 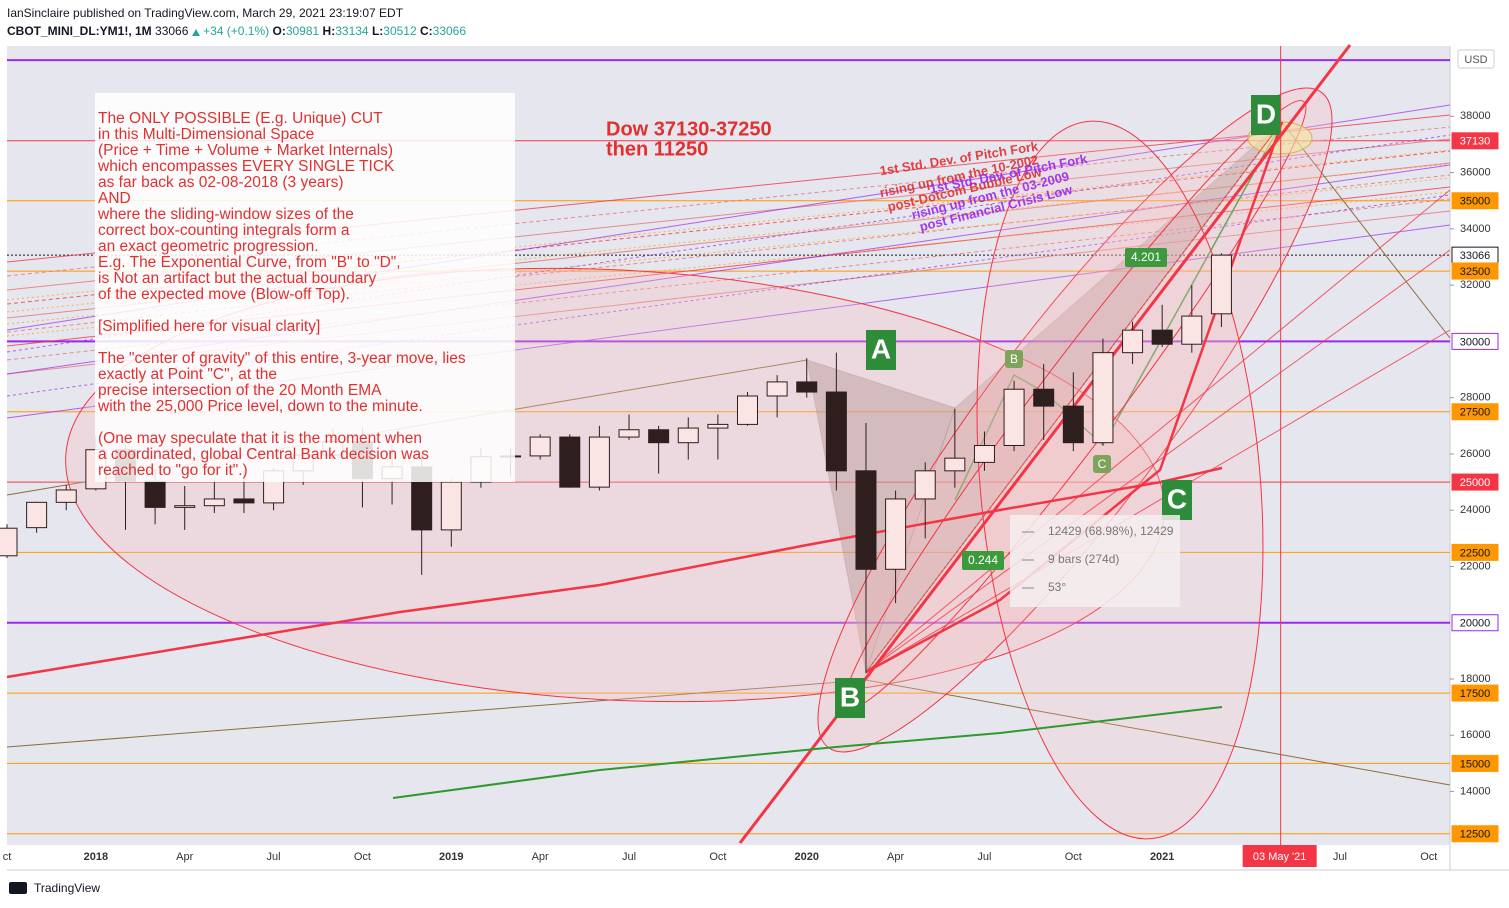 I want to click on y-tick-label: 24000, so click(x=1475, y=510).